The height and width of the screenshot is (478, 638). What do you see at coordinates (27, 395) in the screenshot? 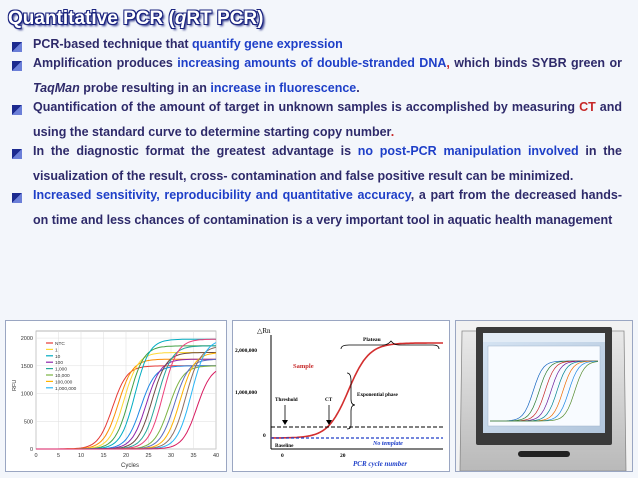
I see `amp-ytick: 1000` at bounding box center [27, 395].